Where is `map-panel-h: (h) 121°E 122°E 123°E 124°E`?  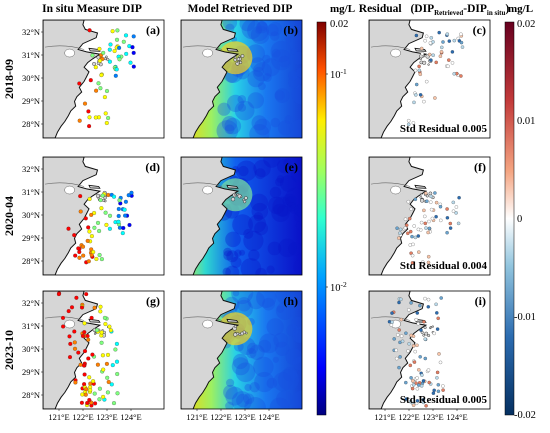 map-panel-h: (h) 121°E 122°E 123°E 124°E is located at coordinates (241, 356).